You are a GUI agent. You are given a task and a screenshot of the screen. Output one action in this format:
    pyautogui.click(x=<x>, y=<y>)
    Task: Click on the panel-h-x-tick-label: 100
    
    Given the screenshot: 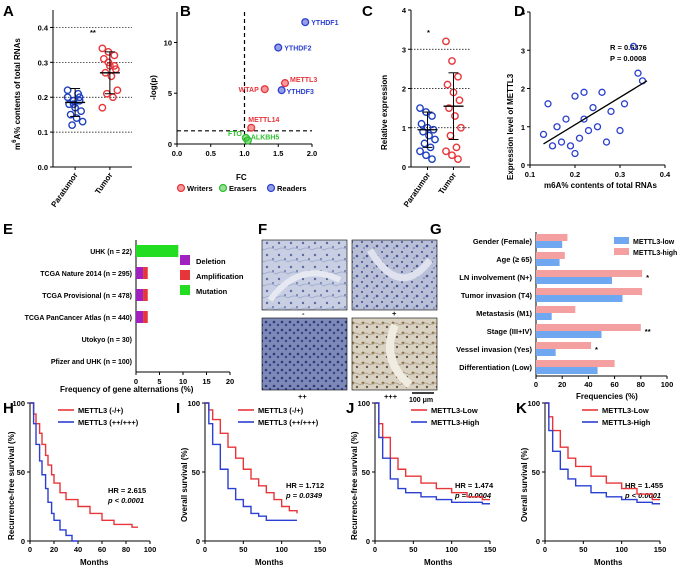 What is the action you would take?
    pyautogui.click(x=150, y=549)
    